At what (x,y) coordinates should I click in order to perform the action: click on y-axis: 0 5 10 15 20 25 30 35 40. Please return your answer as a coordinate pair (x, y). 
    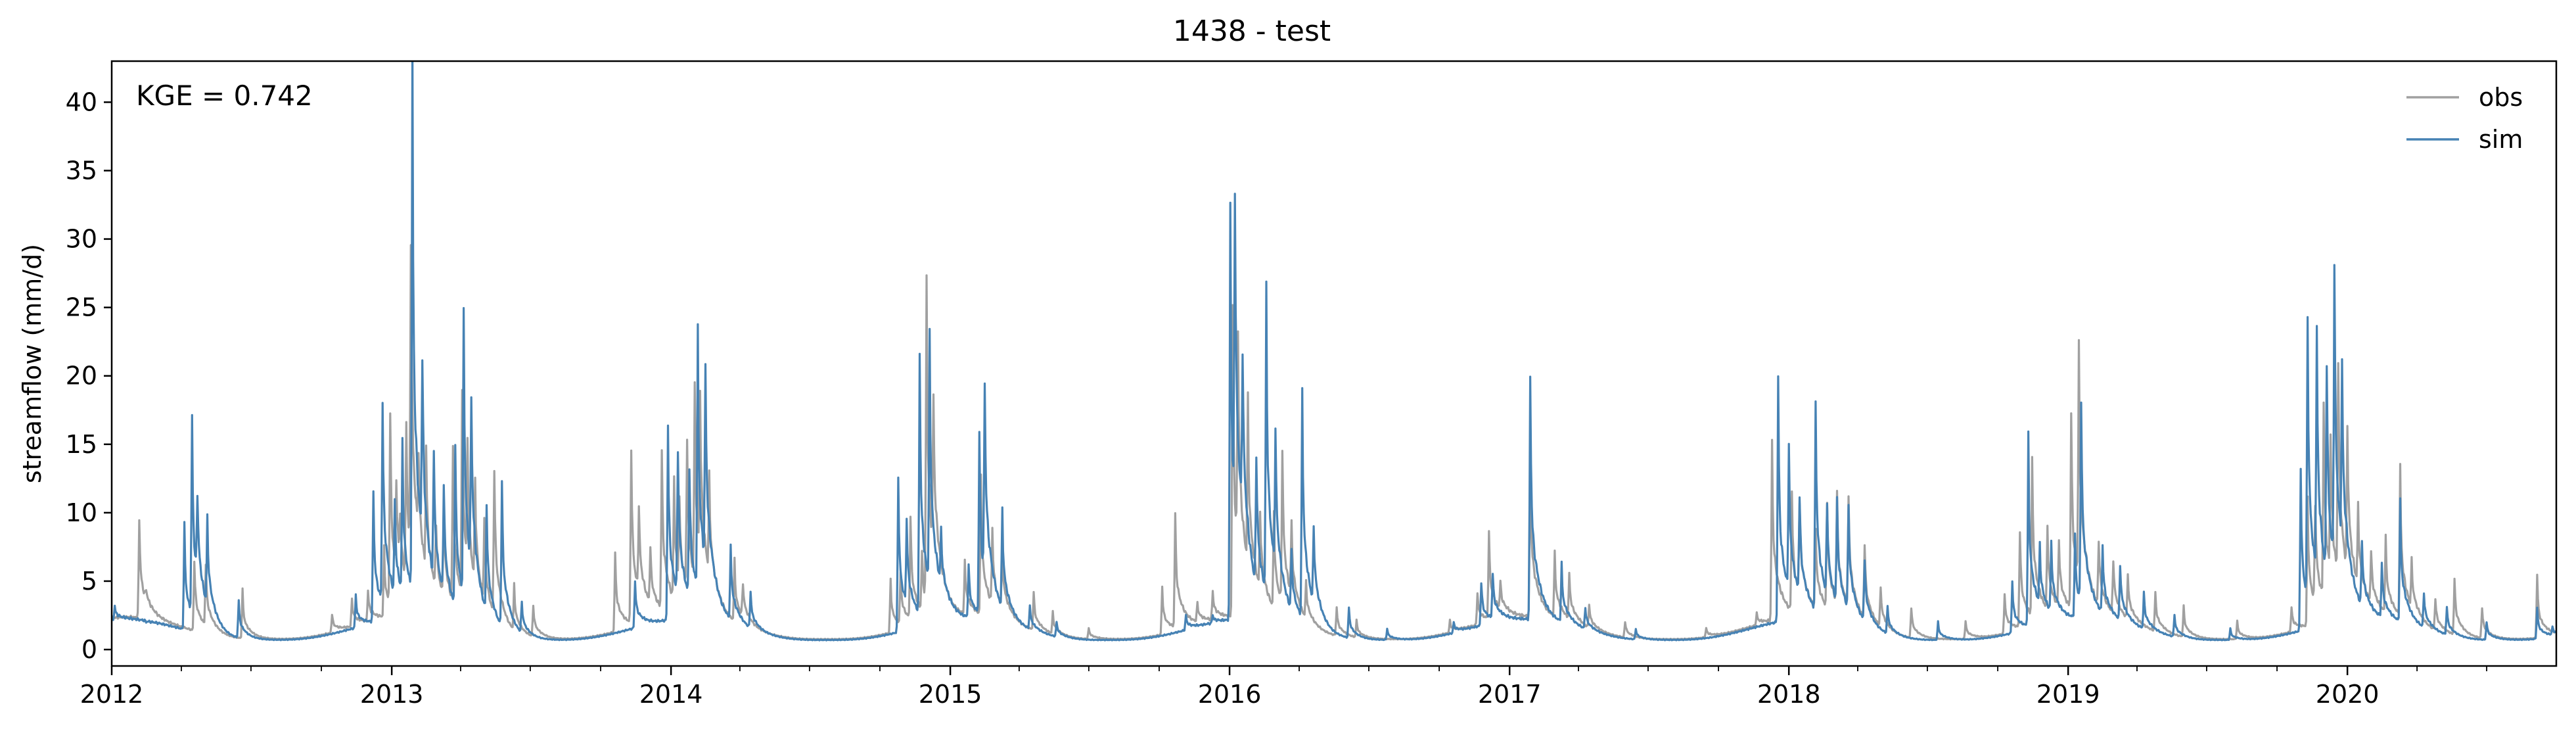
    Looking at the image, I should click on (89, 376).